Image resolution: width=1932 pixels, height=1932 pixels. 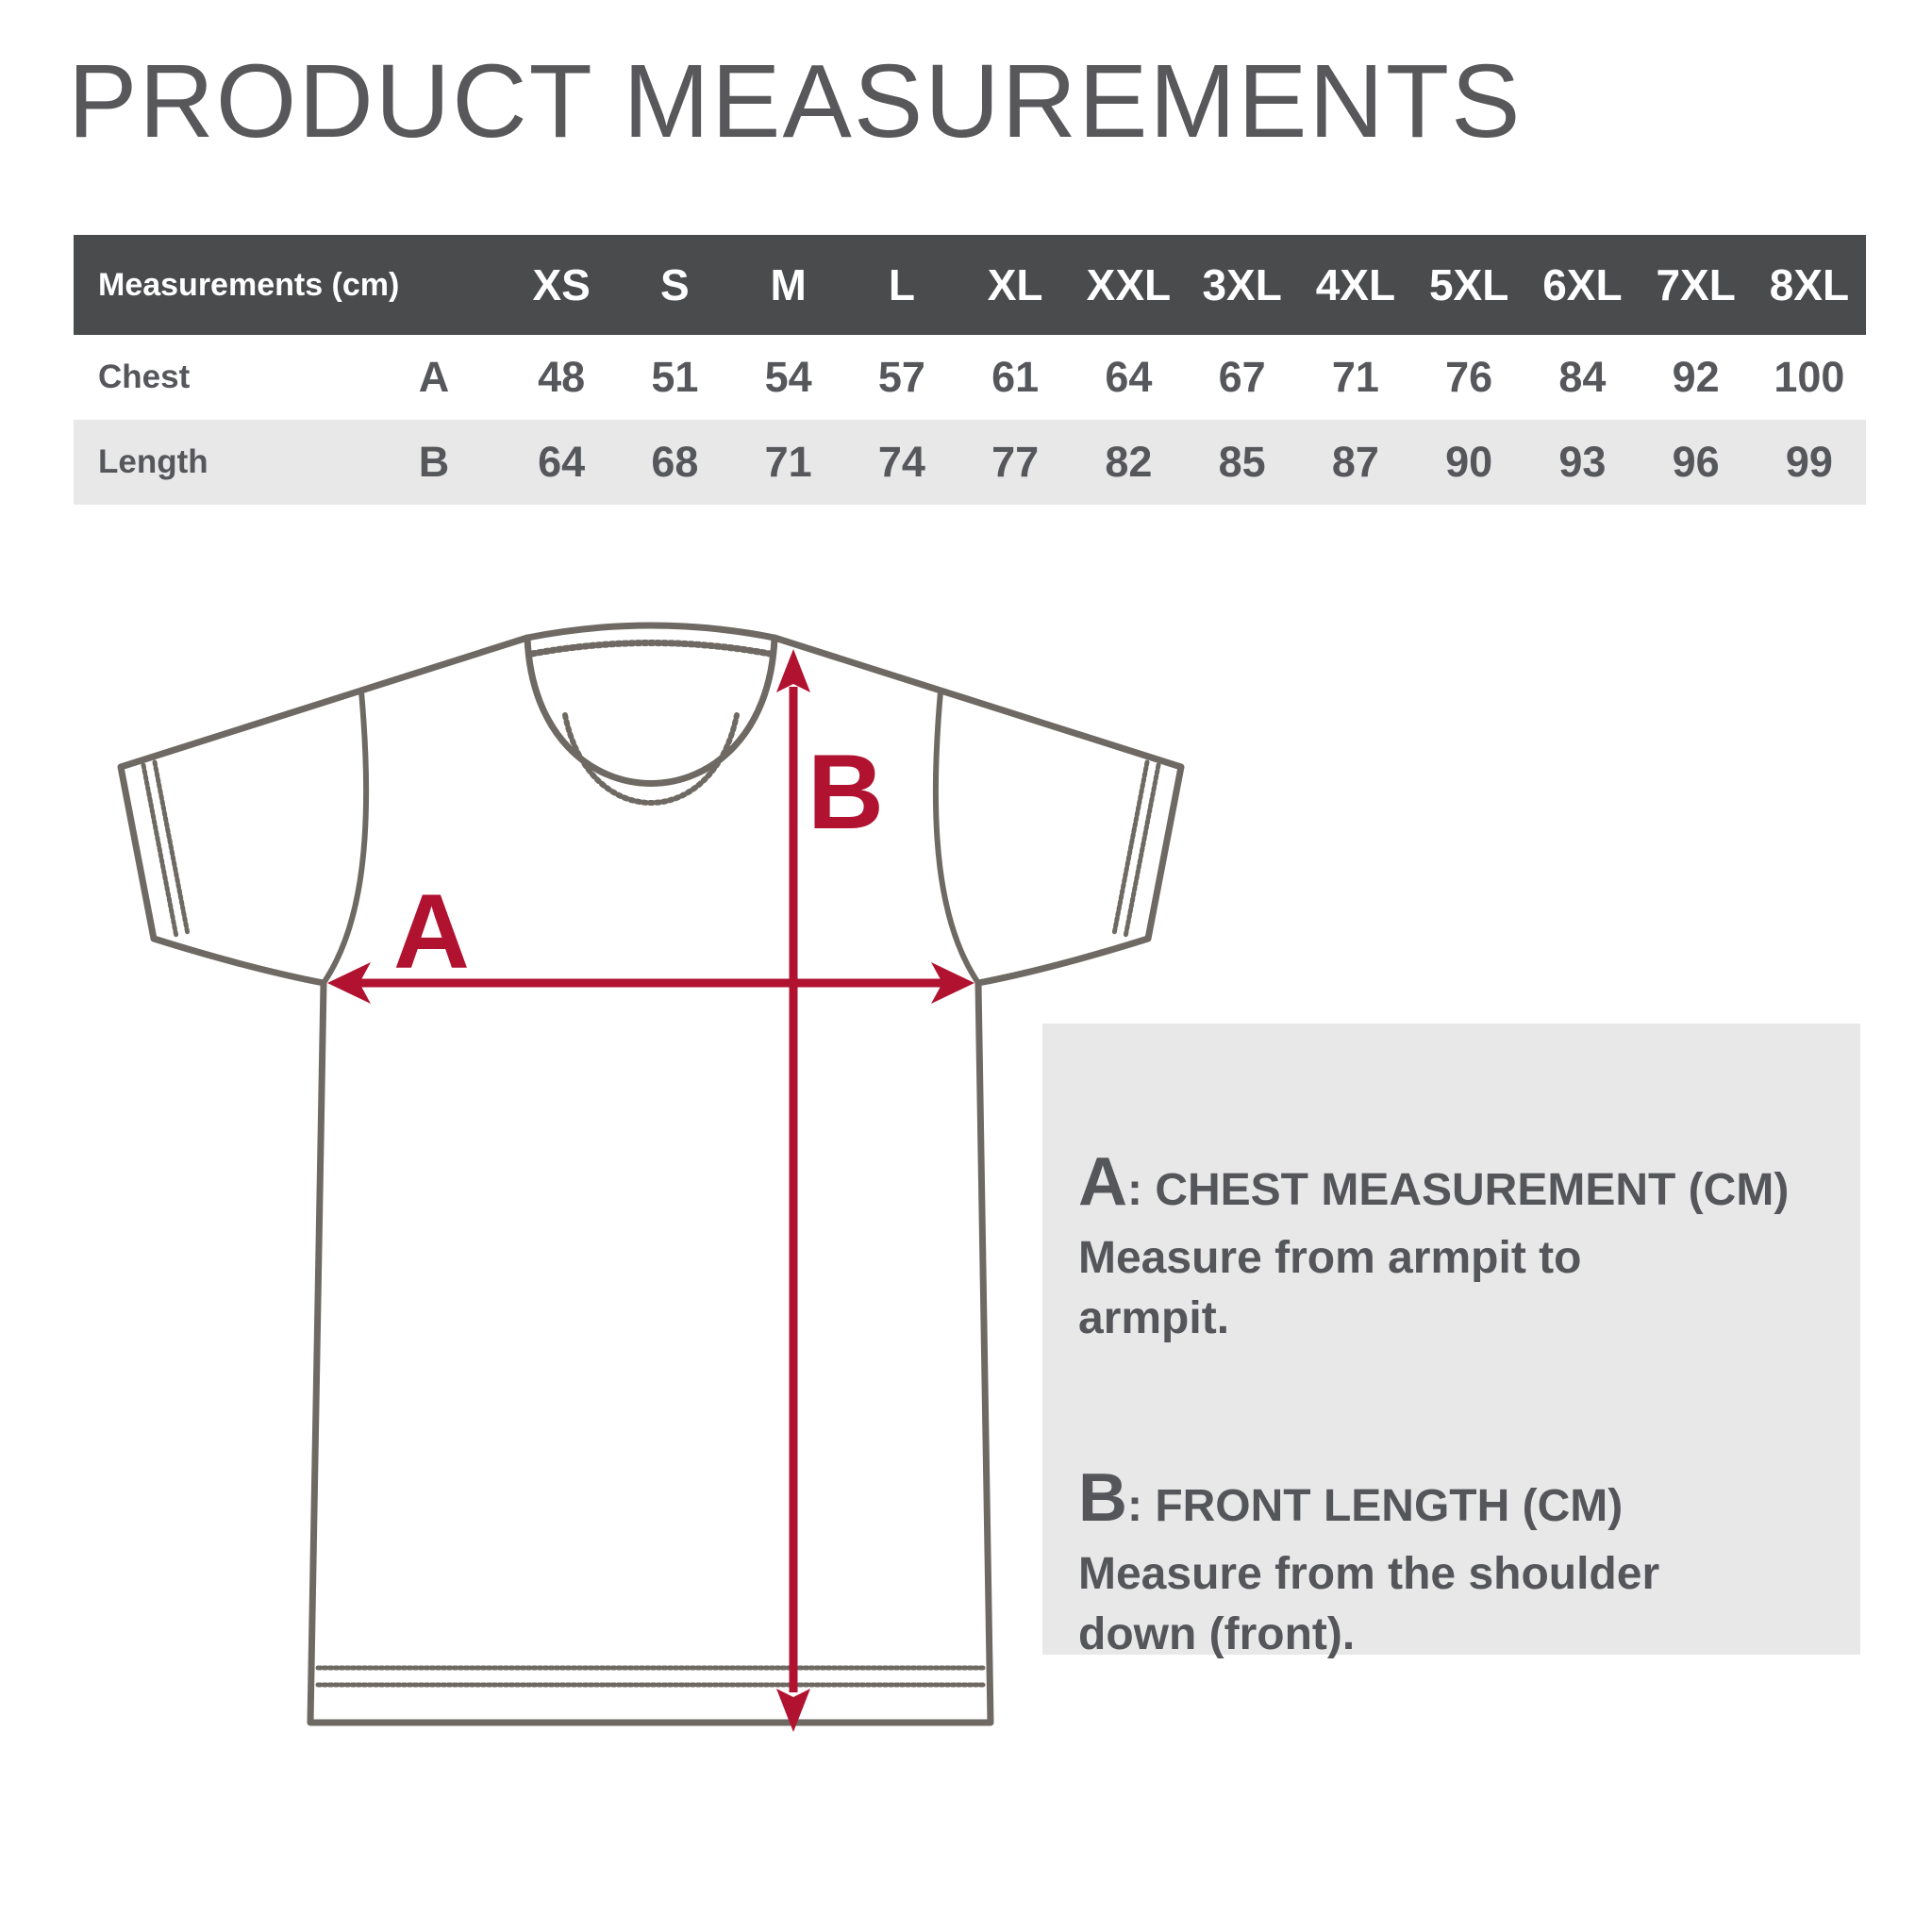 I want to click on chest-arrow-label: A, so click(x=432, y=932).